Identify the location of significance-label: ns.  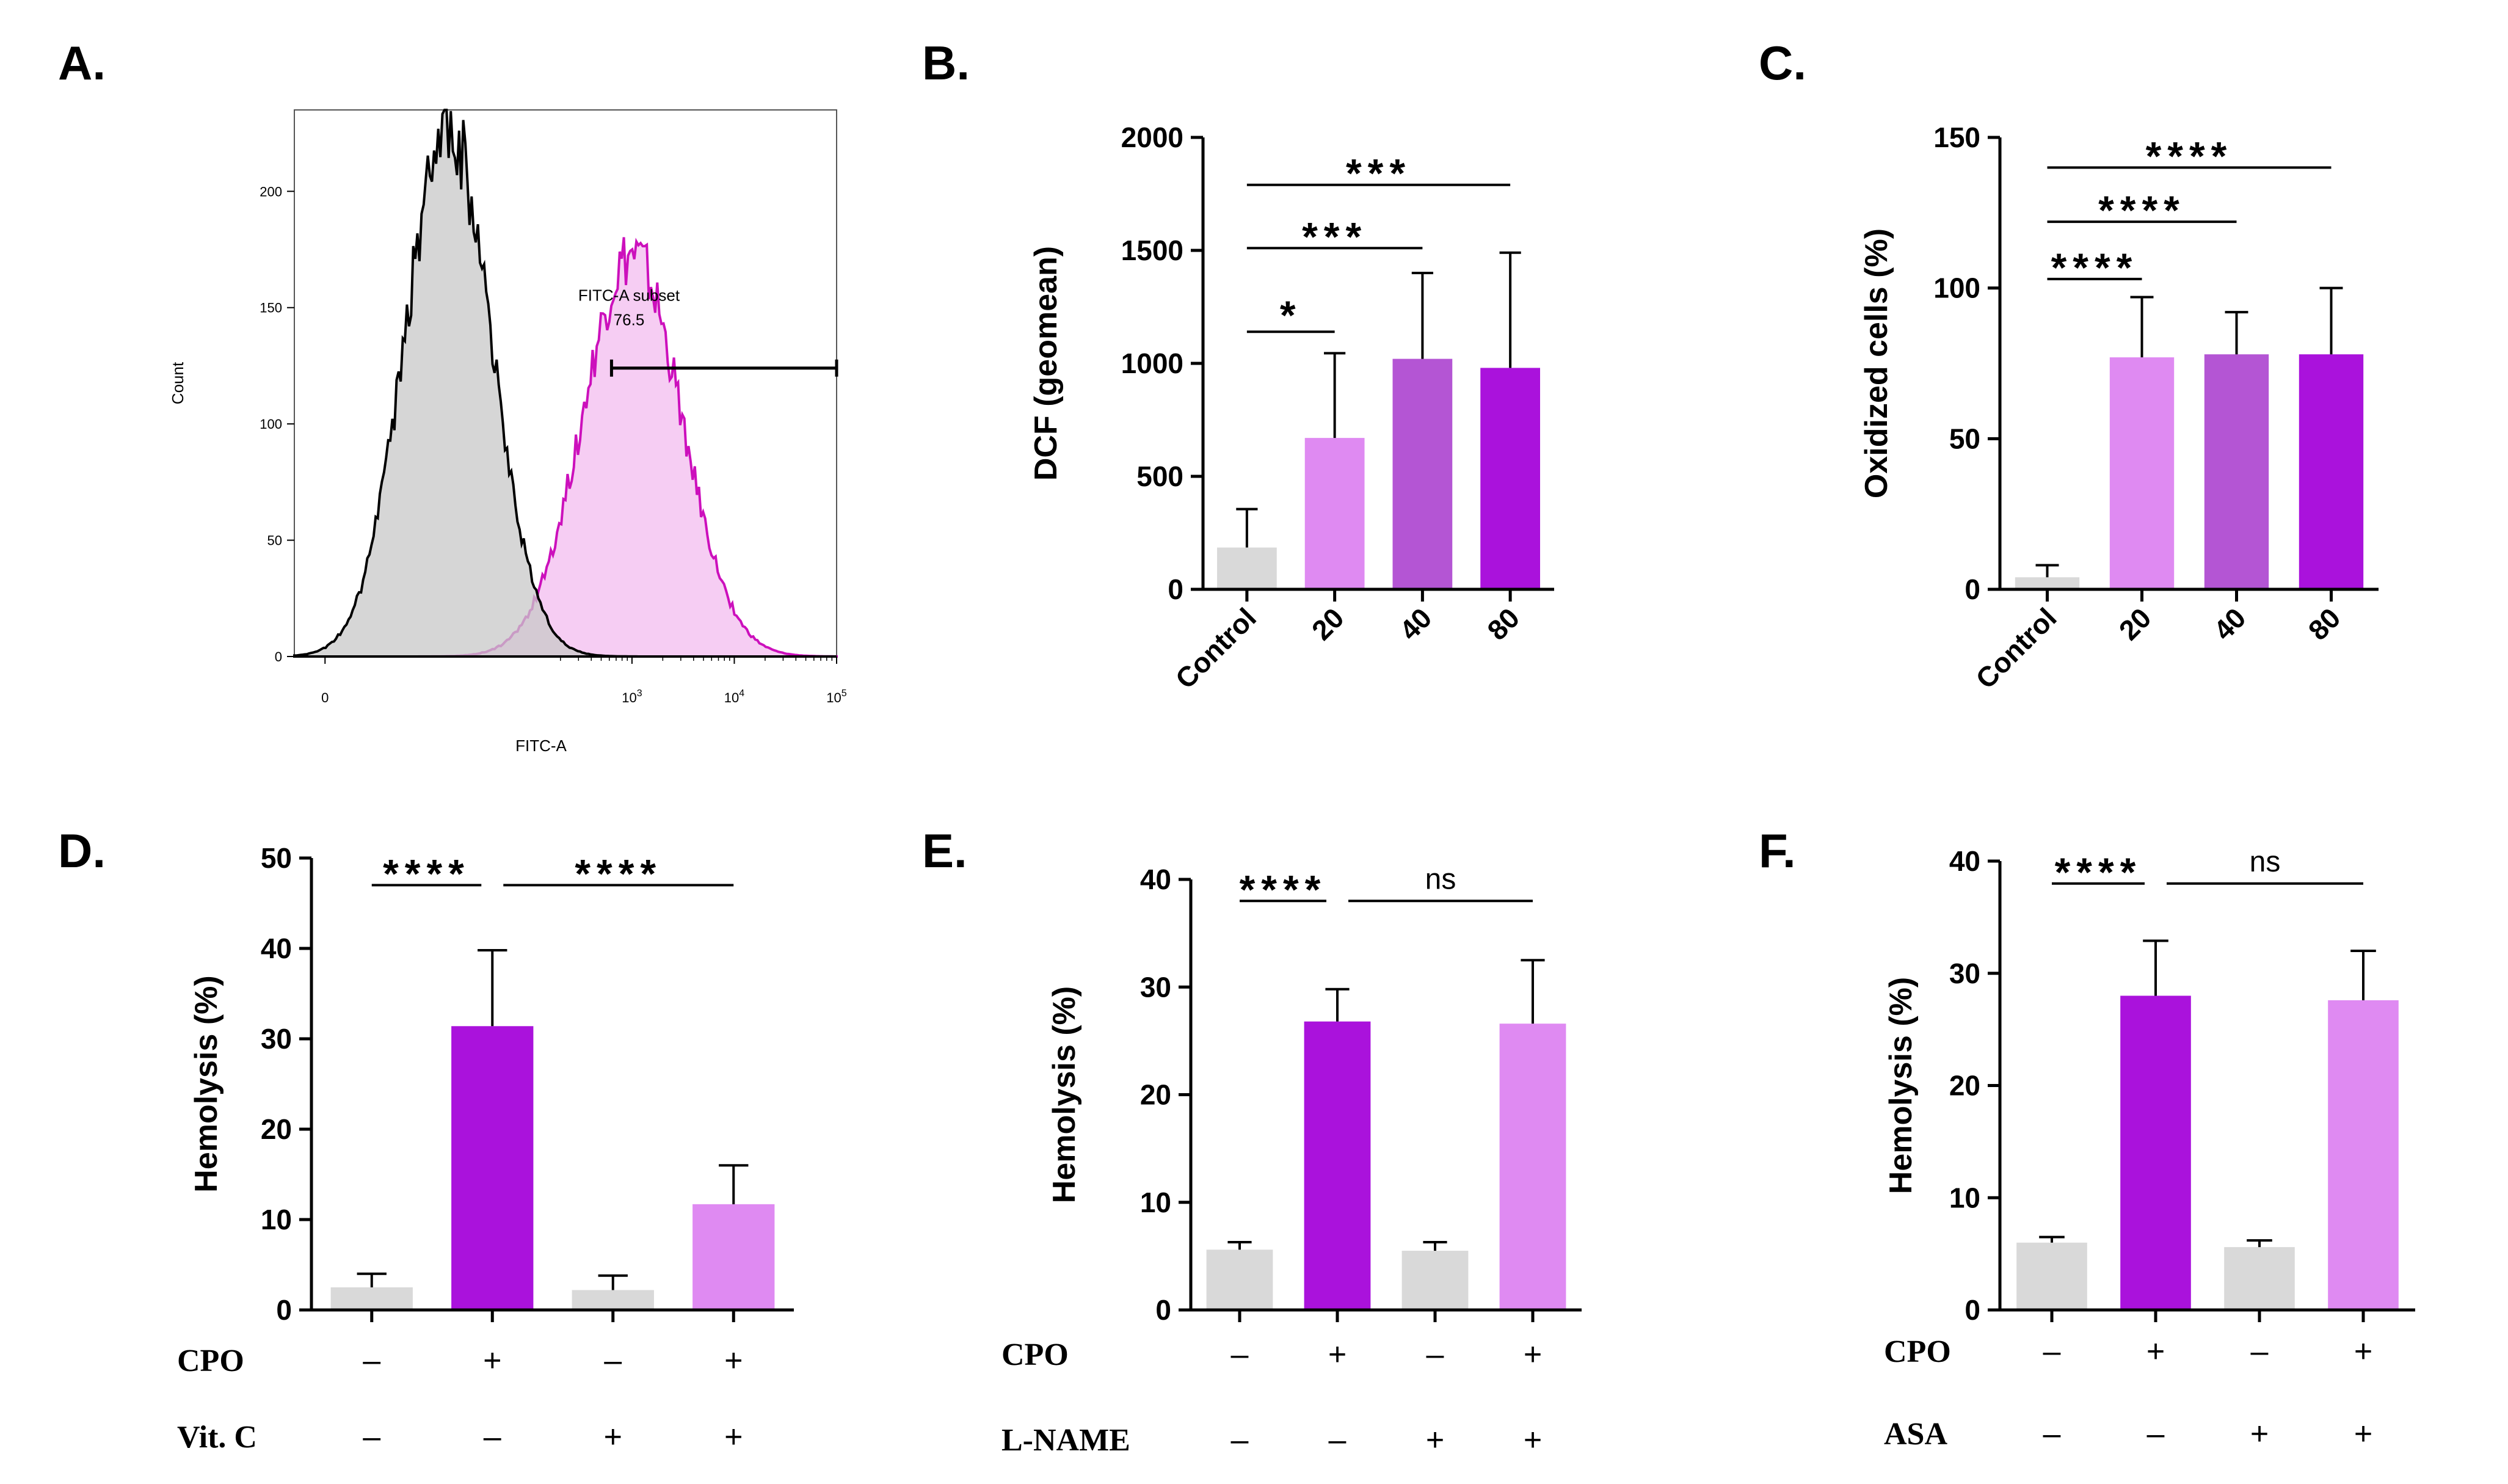
(1440, 879).